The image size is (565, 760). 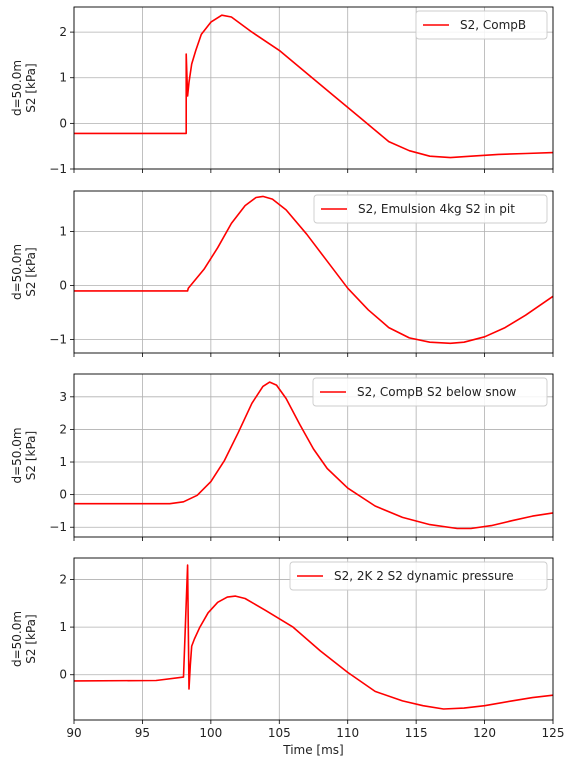 I want to click on x-tick-label: 105, so click(x=279, y=733).